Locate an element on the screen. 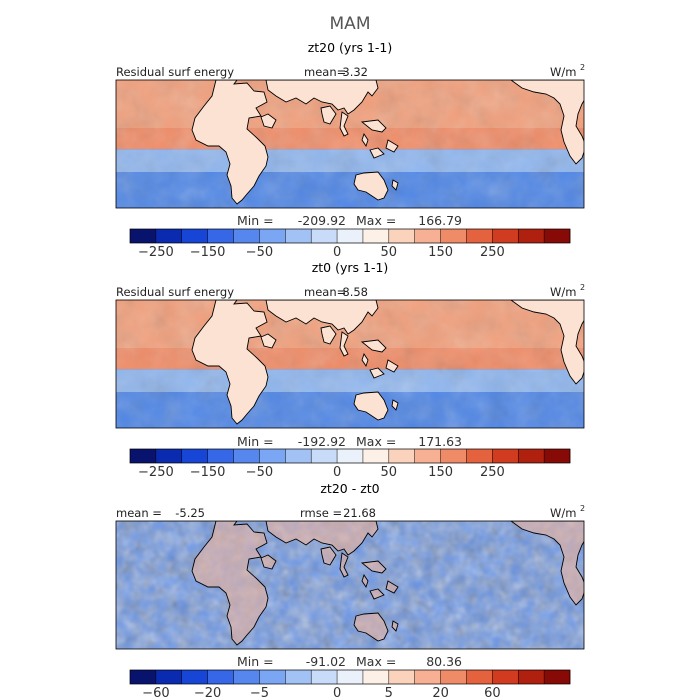 Image resolution: width=700 pixels, height=700 pixels. rmse-label: rmse = is located at coordinates (321, 513).